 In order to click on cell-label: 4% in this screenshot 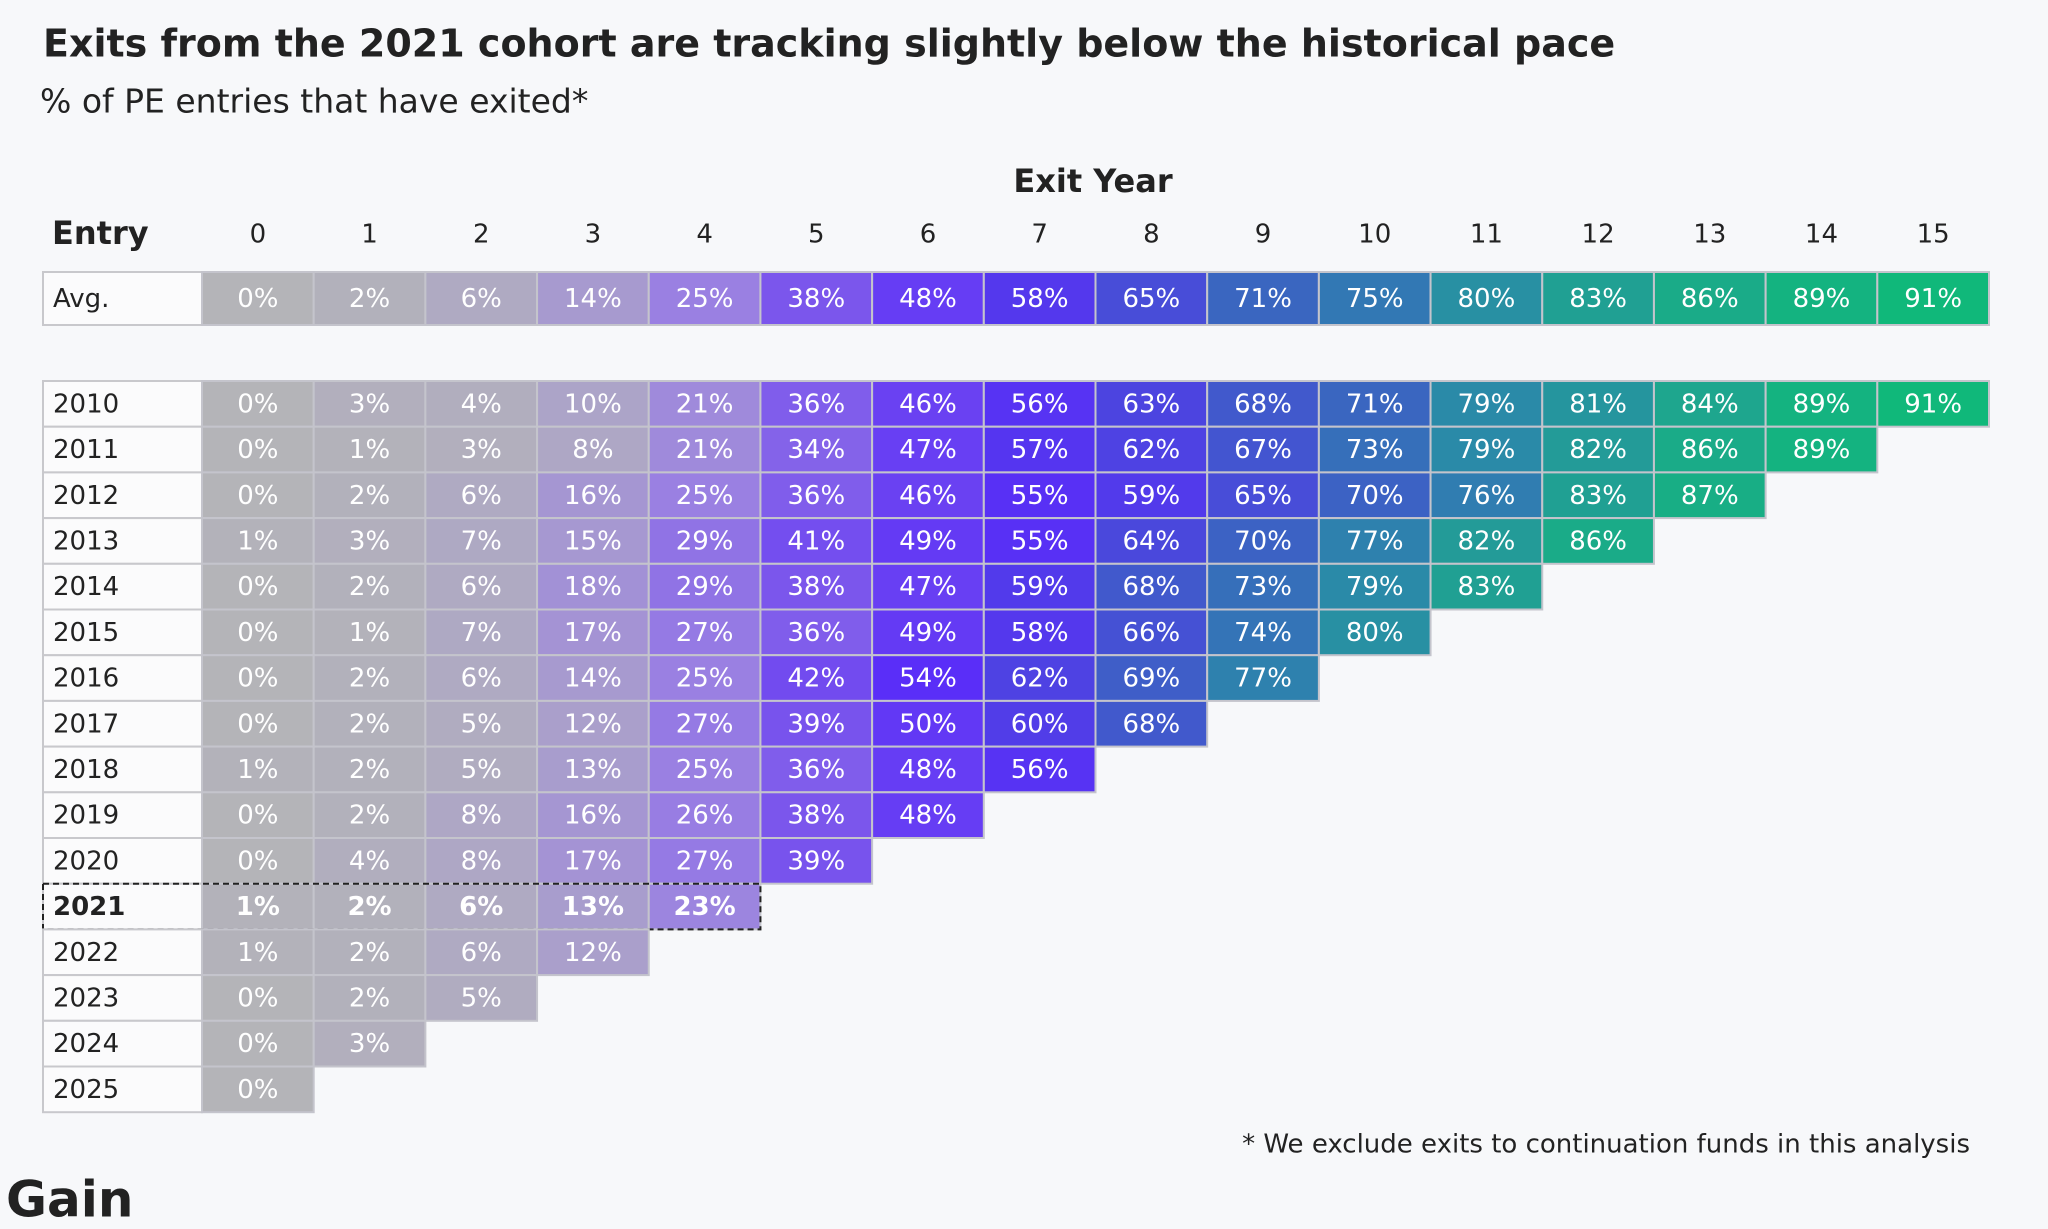, I will do `click(369, 861)`.